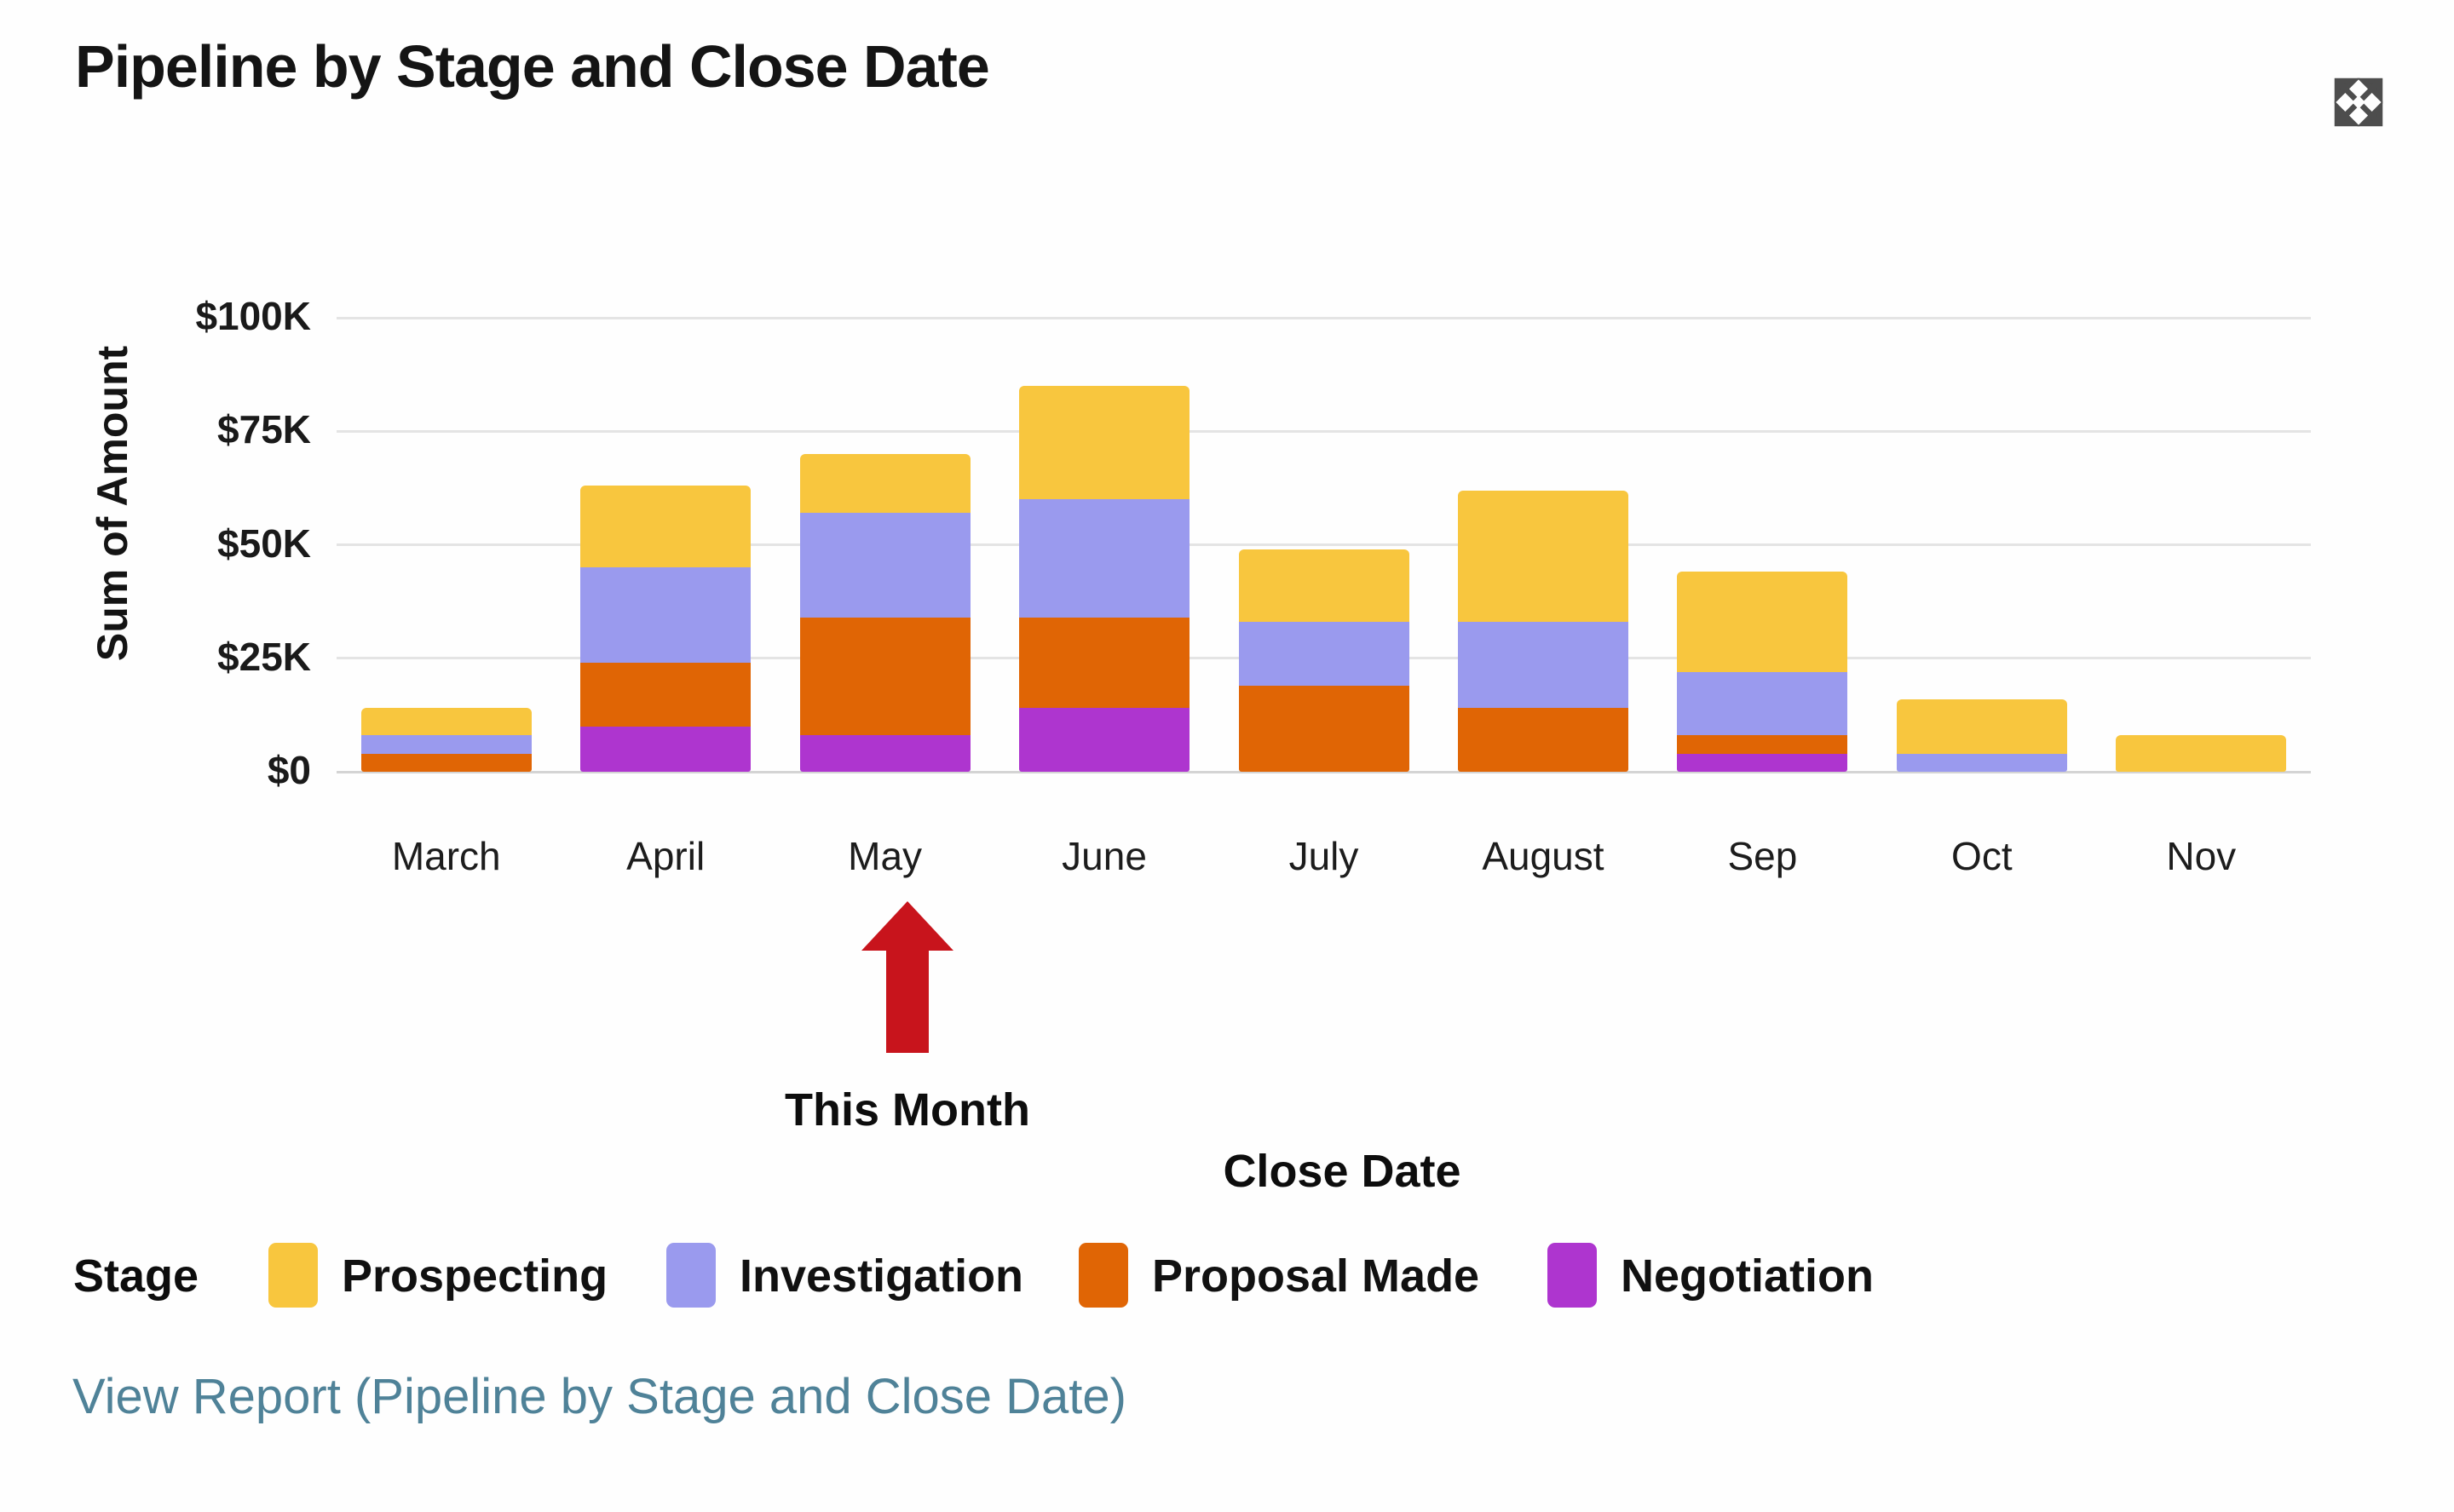  I want to click on x-tick-march: March, so click(446, 856).